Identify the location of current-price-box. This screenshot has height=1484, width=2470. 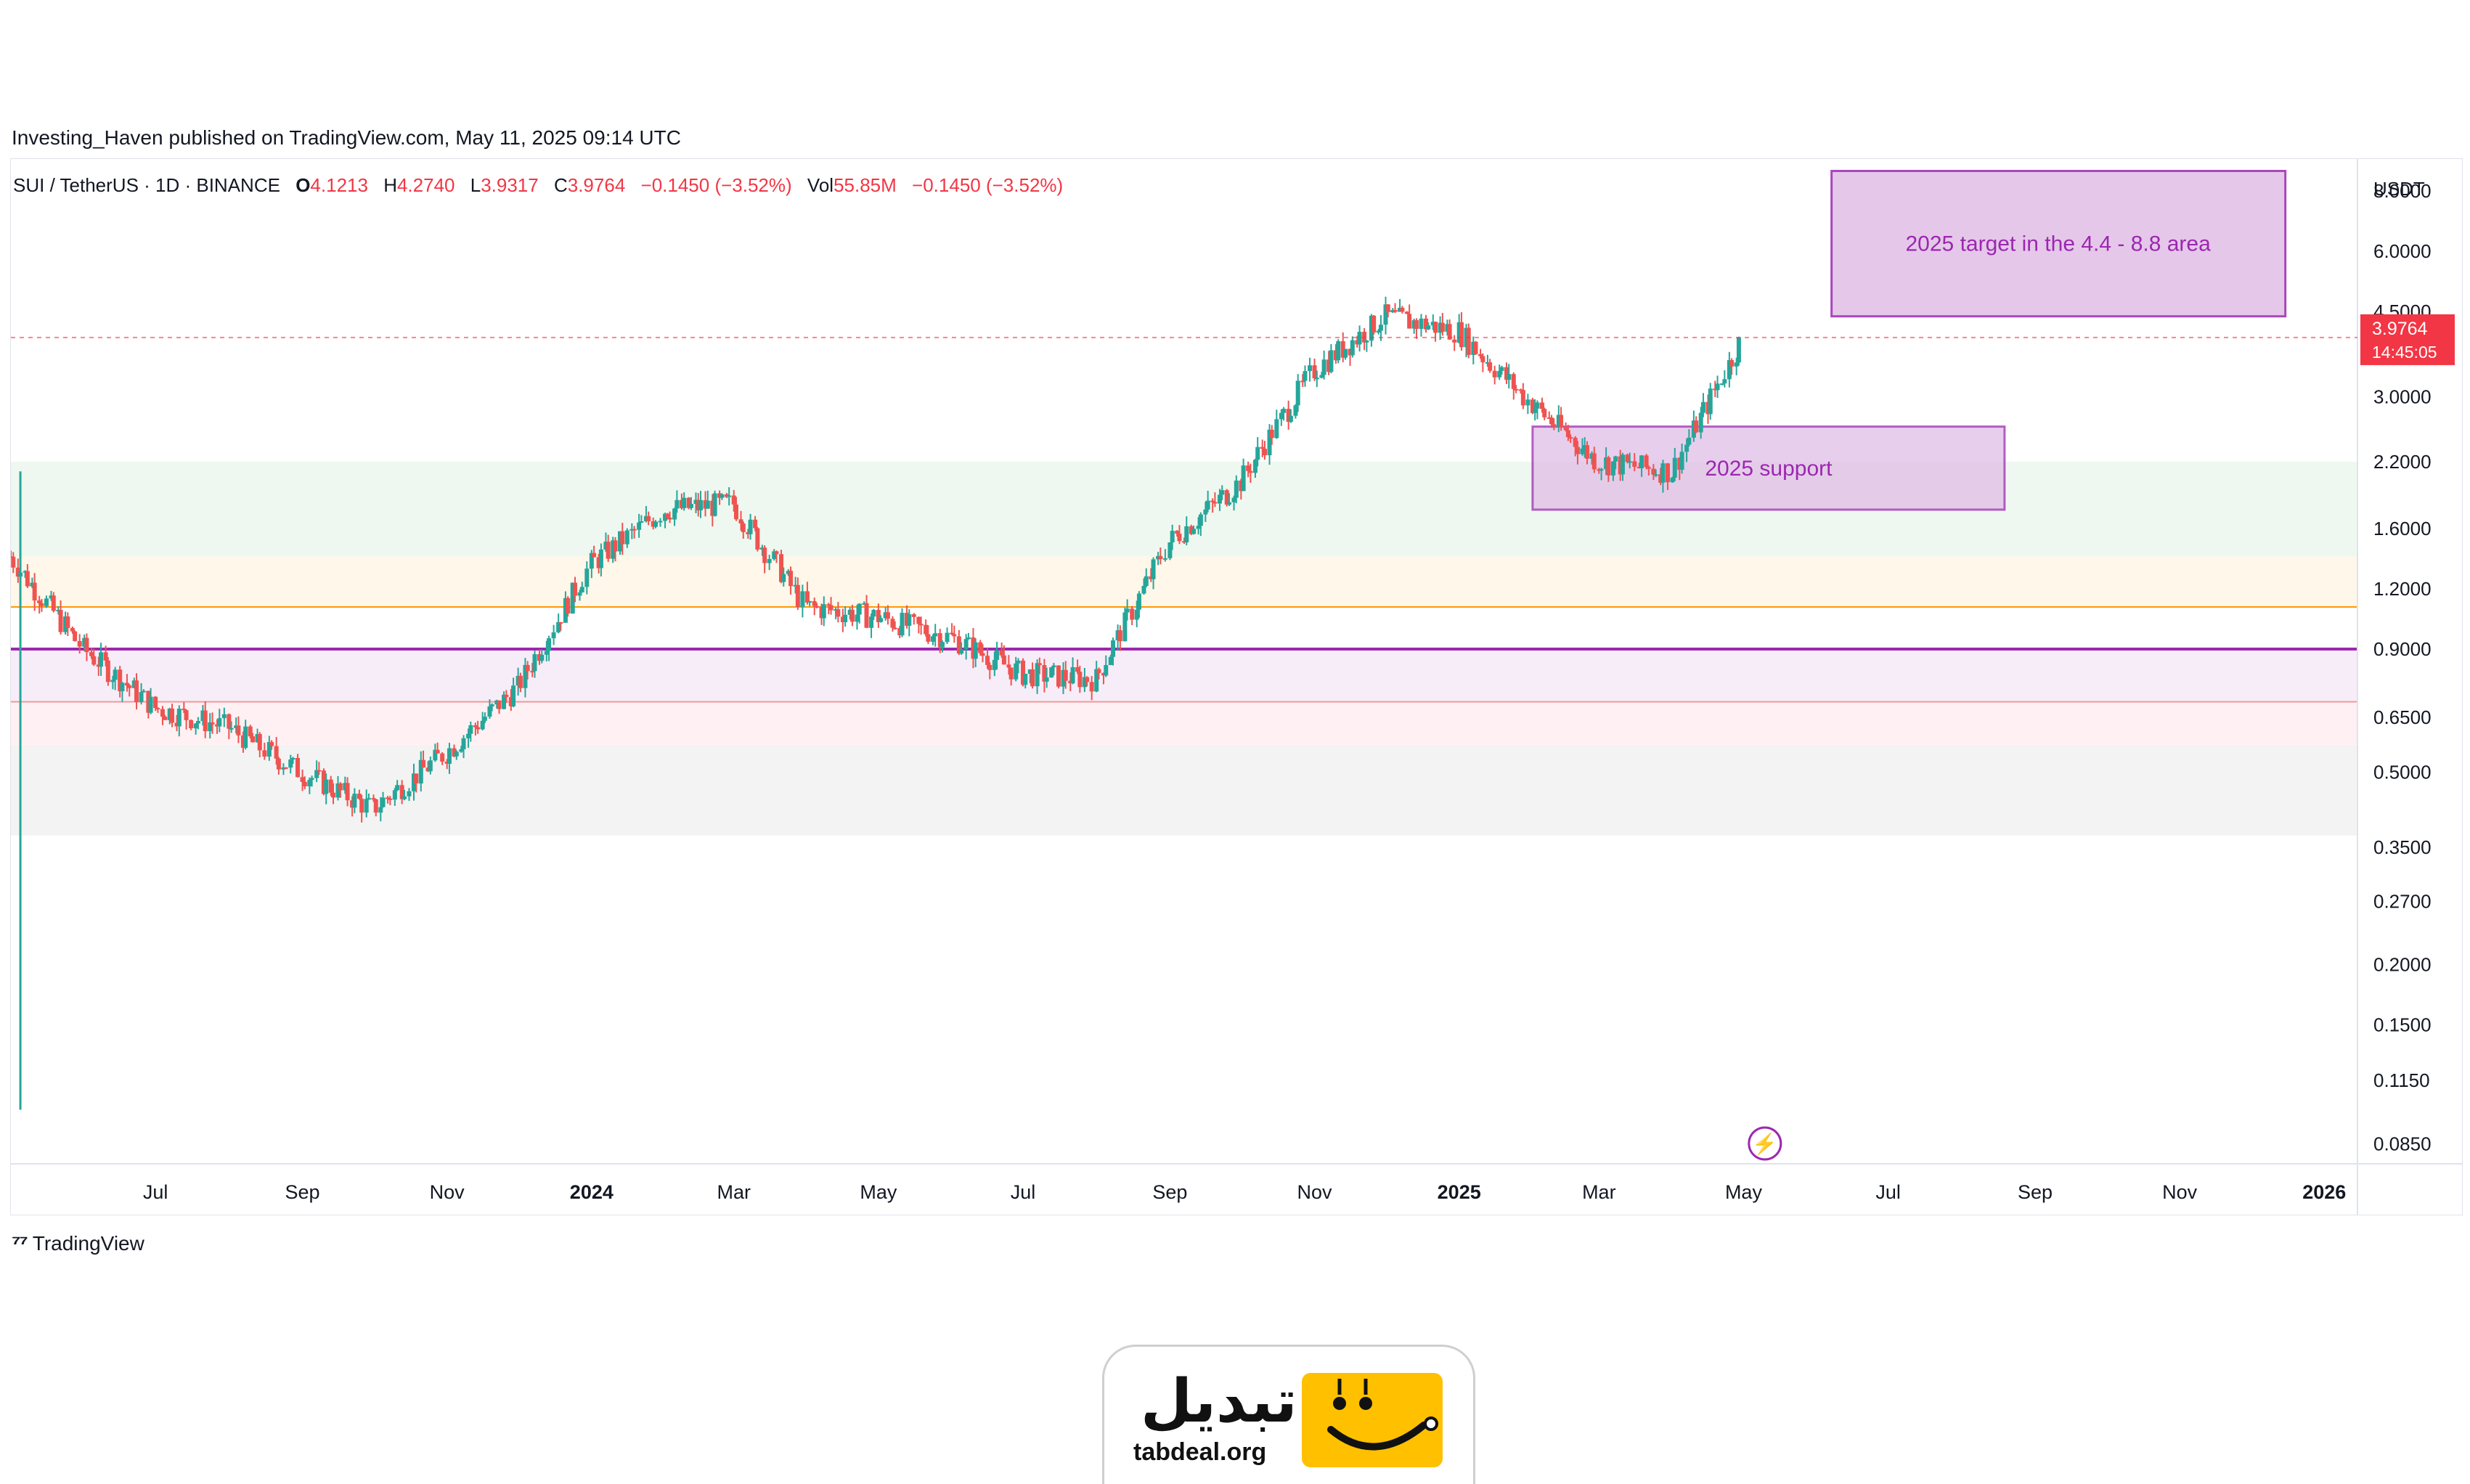
(2407, 339).